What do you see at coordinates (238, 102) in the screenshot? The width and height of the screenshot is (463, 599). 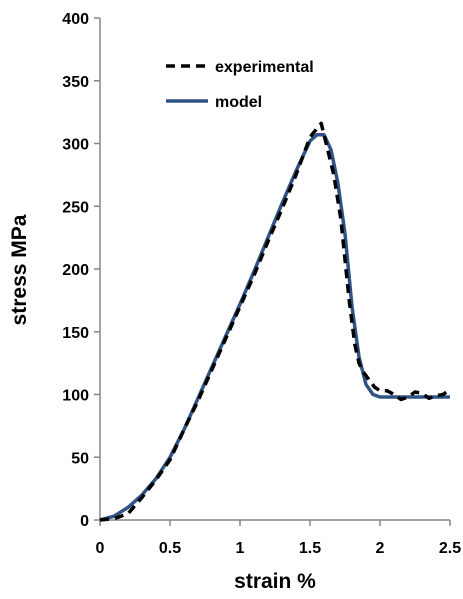 I see `legend-label-model: model` at bounding box center [238, 102].